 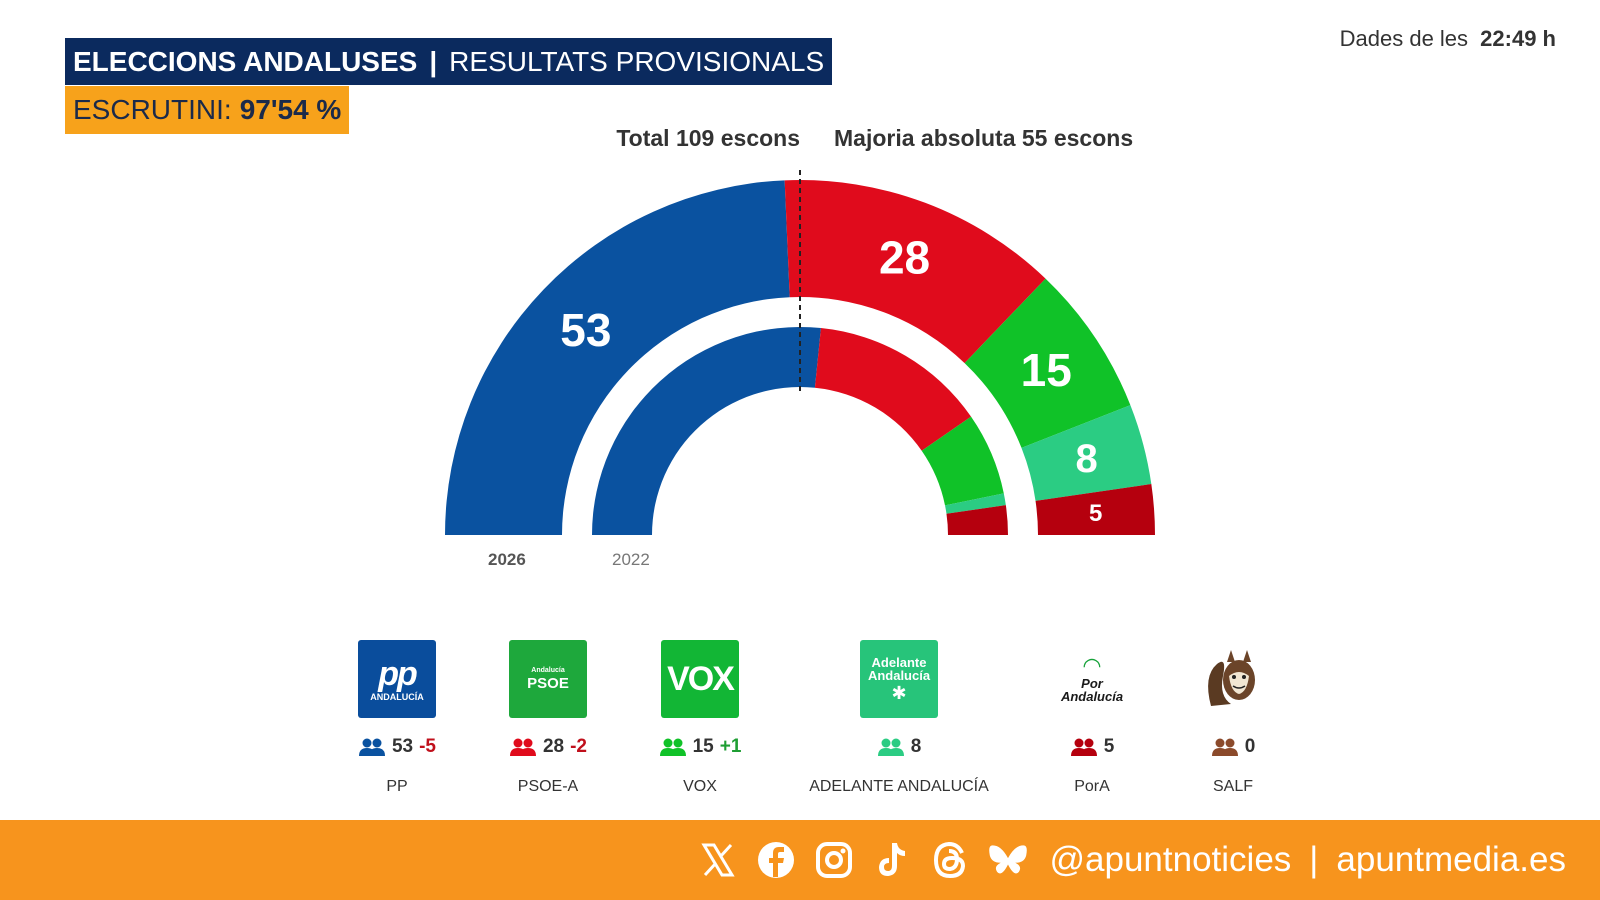 What do you see at coordinates (397, 786) in the screenshot?
I see `party-name: PP` at bounding box center [397, 786].